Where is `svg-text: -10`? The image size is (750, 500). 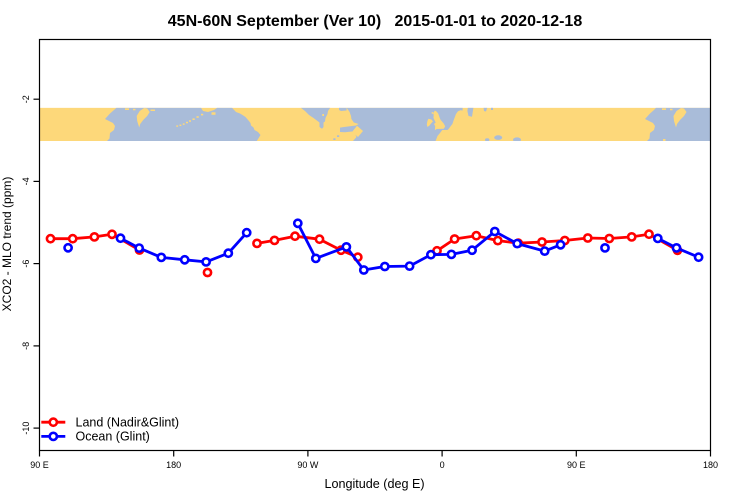 svg-text: -10 is located at coordinates (26, 428).